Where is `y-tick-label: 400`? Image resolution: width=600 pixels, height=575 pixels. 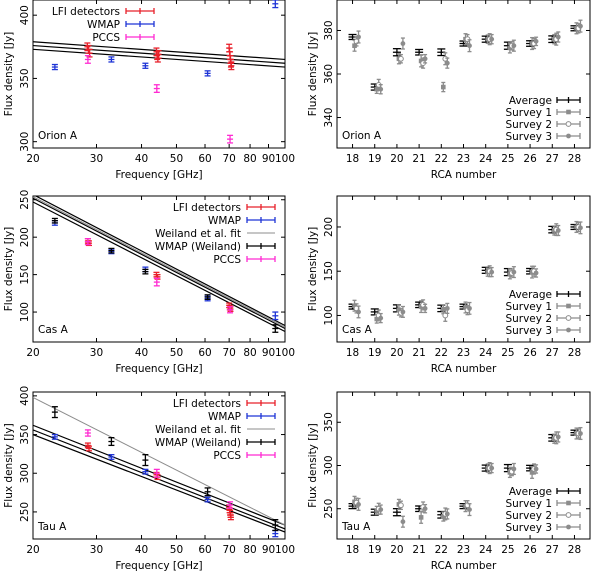
y-tick-label: 400 is located at coordinates (25, 396).